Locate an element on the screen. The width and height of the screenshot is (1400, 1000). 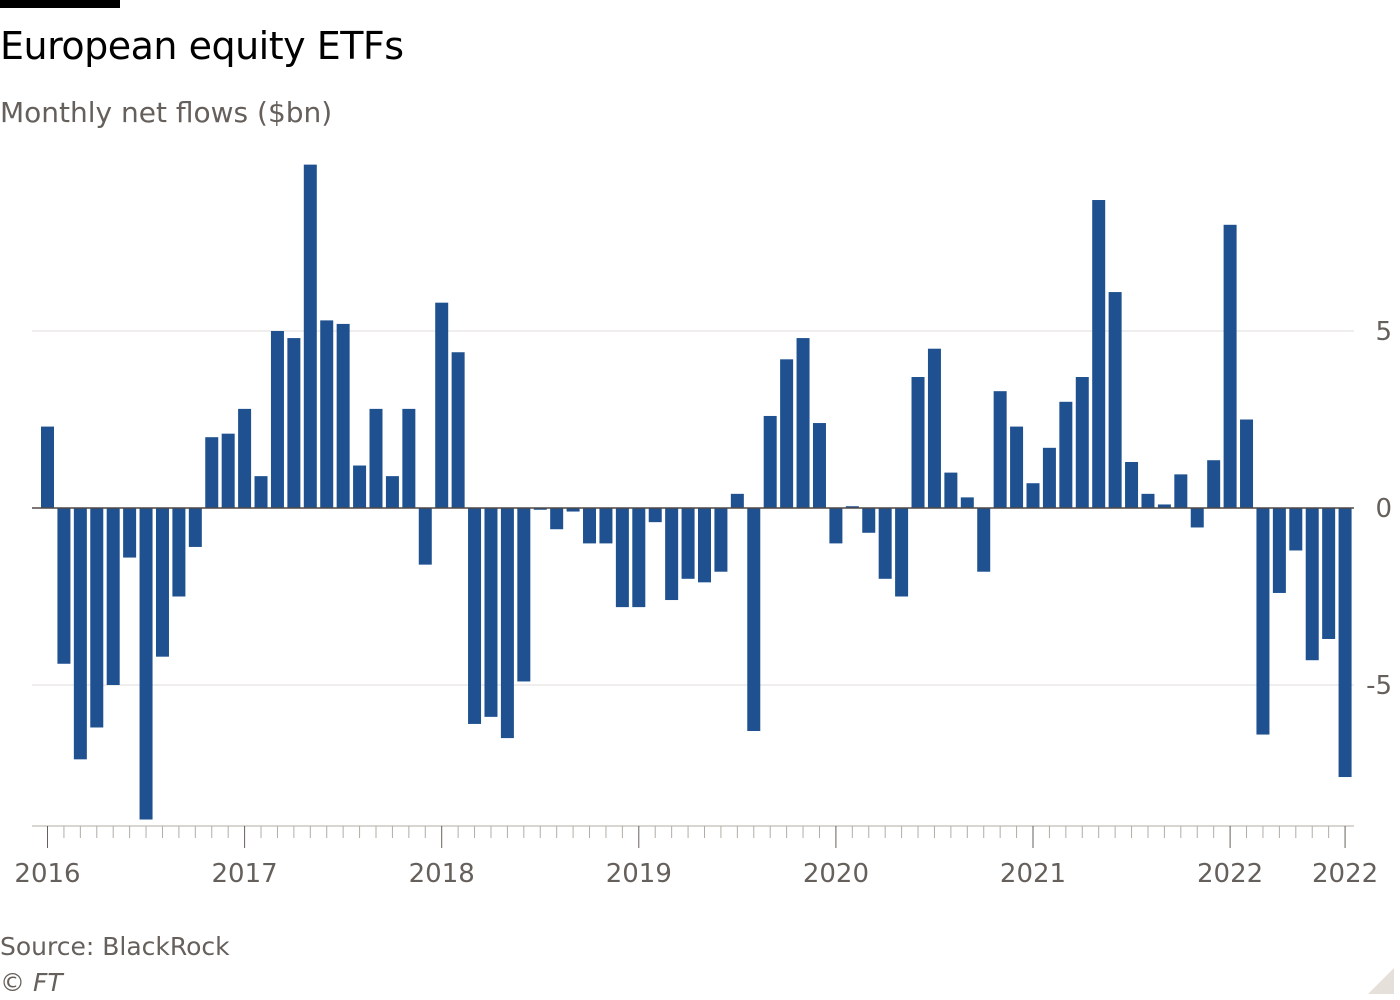
x-tick-label: 2016 is located at coordinates (47, 874).